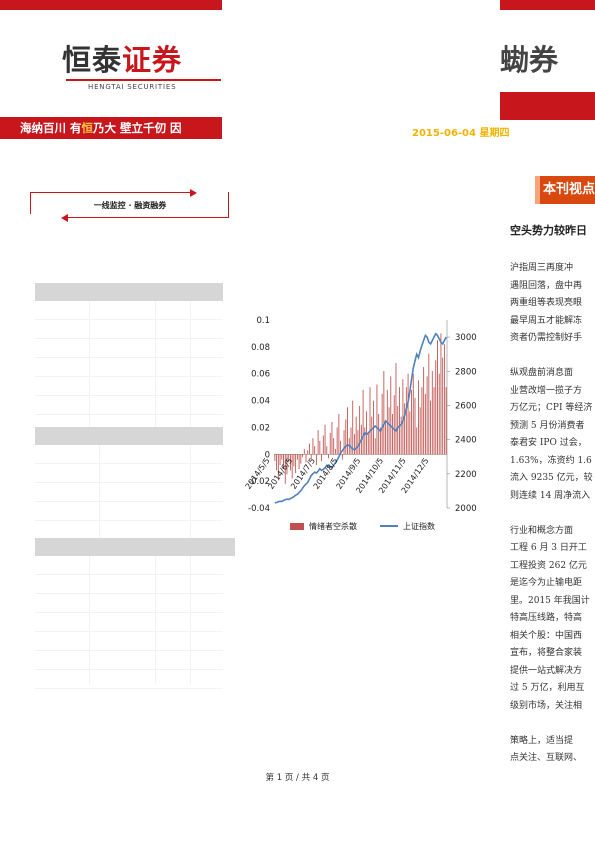  Describe the element at coordinates (130, 205) in the screenshot. I see `section-label: 一线监控 · 融资融券` at that location.